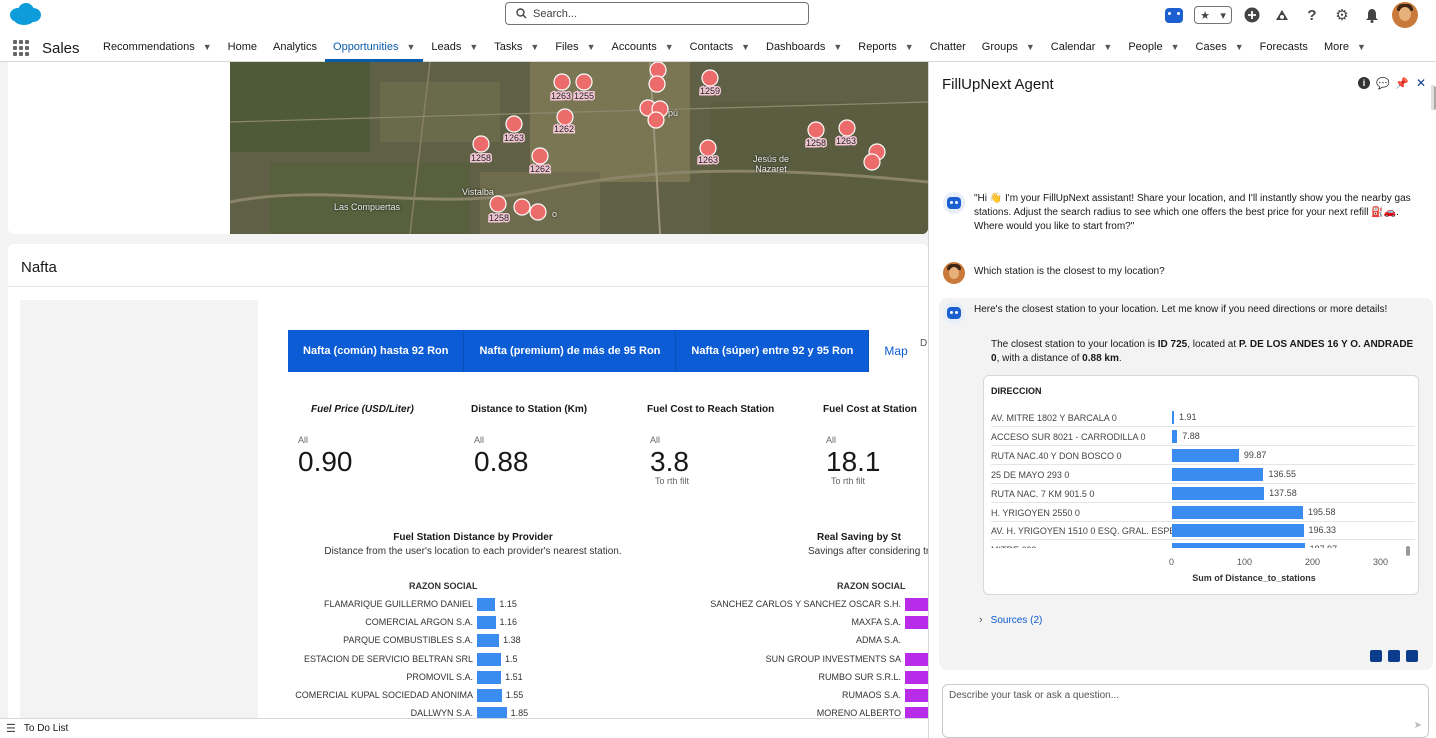 Image resolution: width=1436 pixels, height=738 pixels. What do you see at coordinates (46, 728) in the screenshot?
I see `to-do-list-button: To Do List` at bounding box center [46, 728].